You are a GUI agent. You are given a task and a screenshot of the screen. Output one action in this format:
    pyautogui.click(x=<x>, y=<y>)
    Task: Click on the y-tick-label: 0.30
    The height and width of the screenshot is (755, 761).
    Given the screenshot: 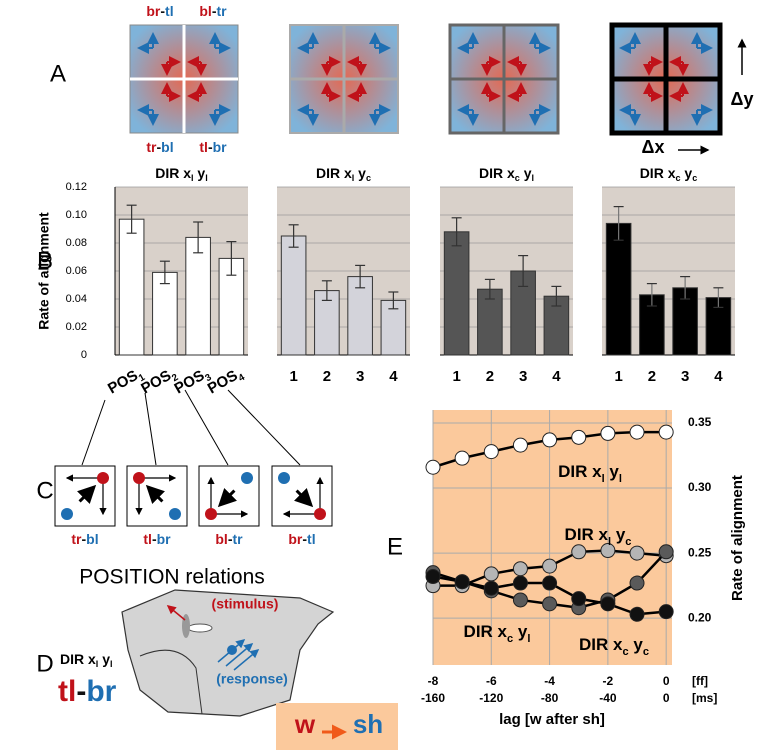 What is the action you would take?
    pyautogui.click(x=700, y=487)
    